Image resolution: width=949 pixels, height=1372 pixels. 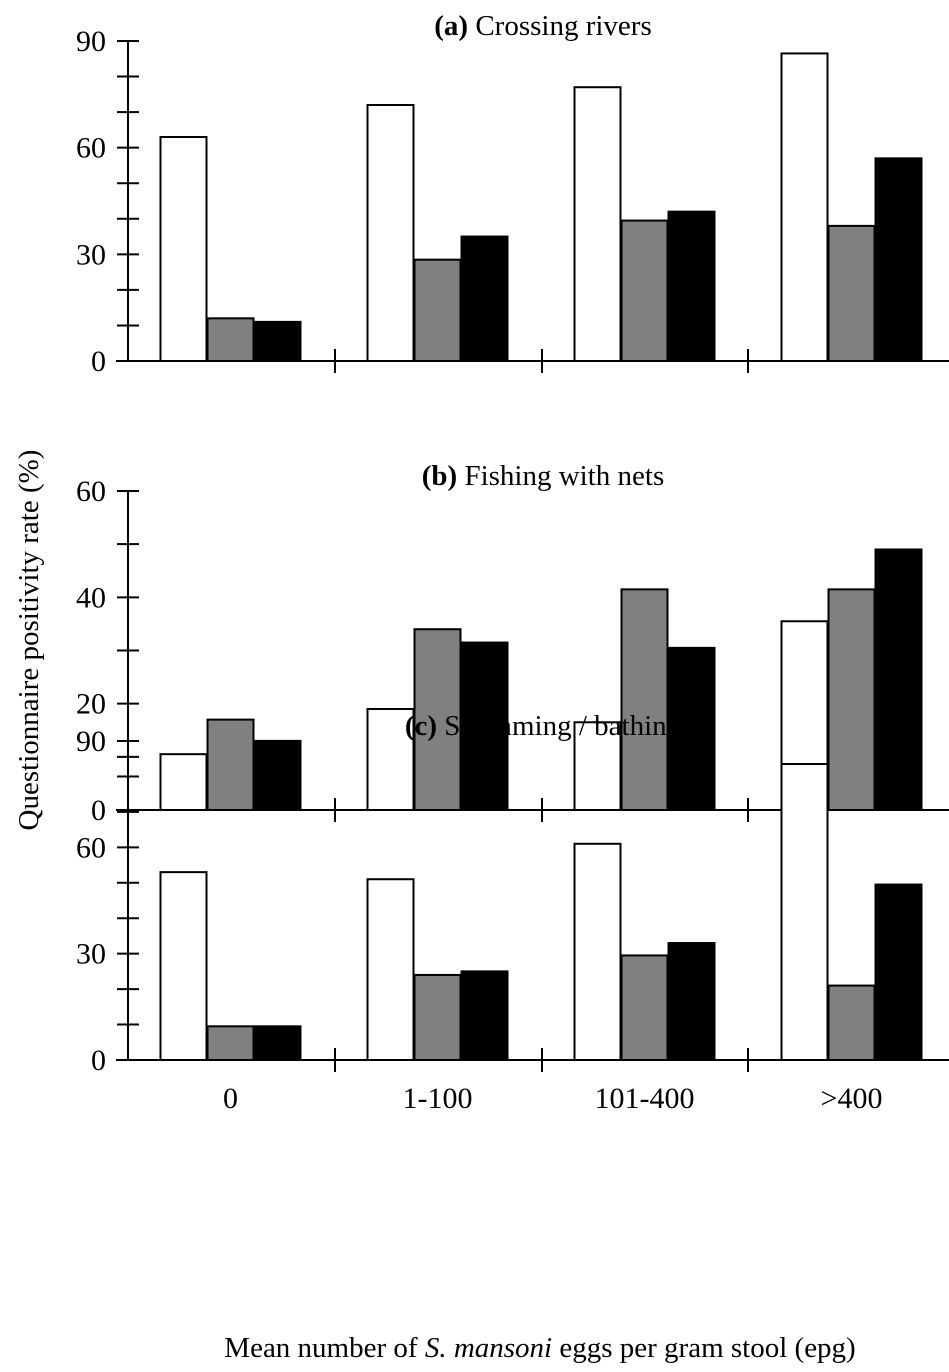 I want to click on panel-title-letter: (c), so click(x=421, y=726).